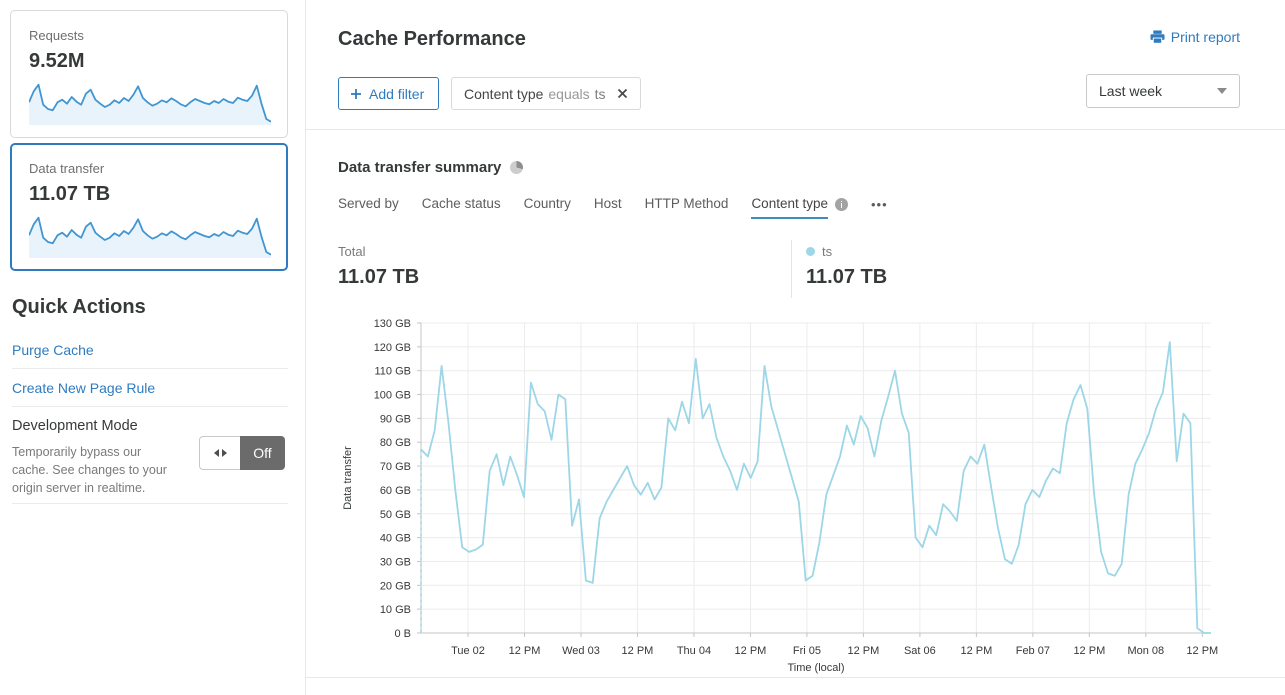 The image size is (1285, 695). I want to click on filter-chip-content-type: Content type equals ts, so click(546, 93).